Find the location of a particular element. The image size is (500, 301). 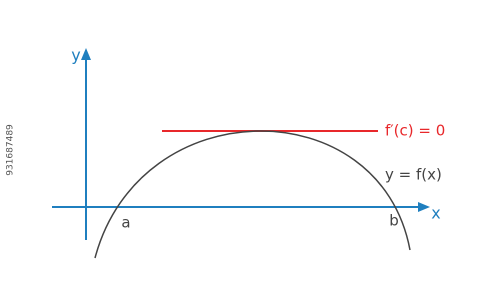

point-a-label: a is located at coordinates (125, 223).